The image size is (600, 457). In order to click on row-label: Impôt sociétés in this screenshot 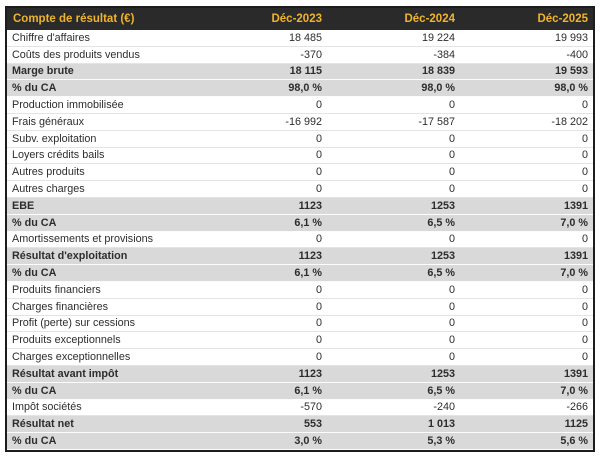, I will do `click(47, 407)`.